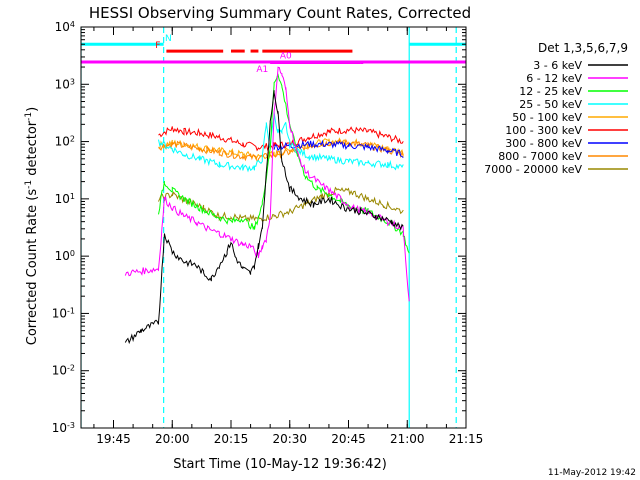  I want to click on legend-label: 300 - 800 keV, so click(543, 143).